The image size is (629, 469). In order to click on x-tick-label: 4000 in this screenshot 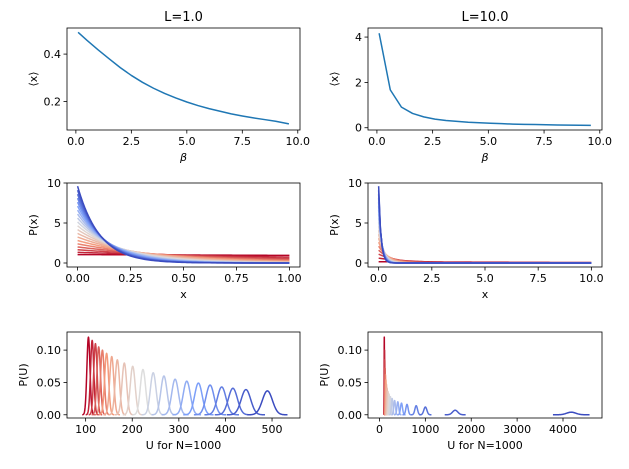, I will do `click(563, 429)`.